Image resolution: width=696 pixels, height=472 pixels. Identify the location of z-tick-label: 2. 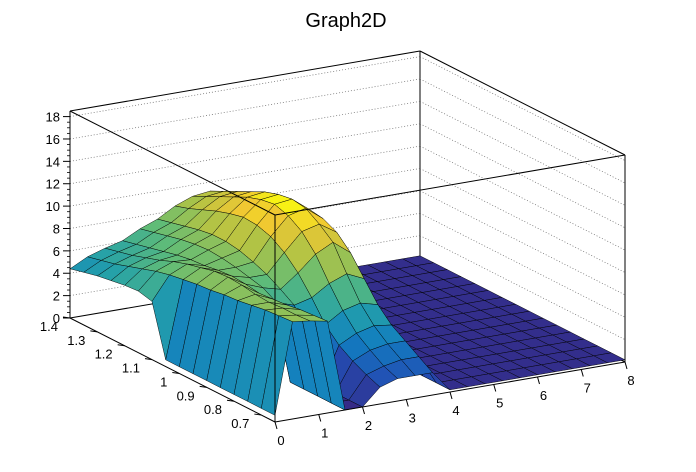
(56, 296).